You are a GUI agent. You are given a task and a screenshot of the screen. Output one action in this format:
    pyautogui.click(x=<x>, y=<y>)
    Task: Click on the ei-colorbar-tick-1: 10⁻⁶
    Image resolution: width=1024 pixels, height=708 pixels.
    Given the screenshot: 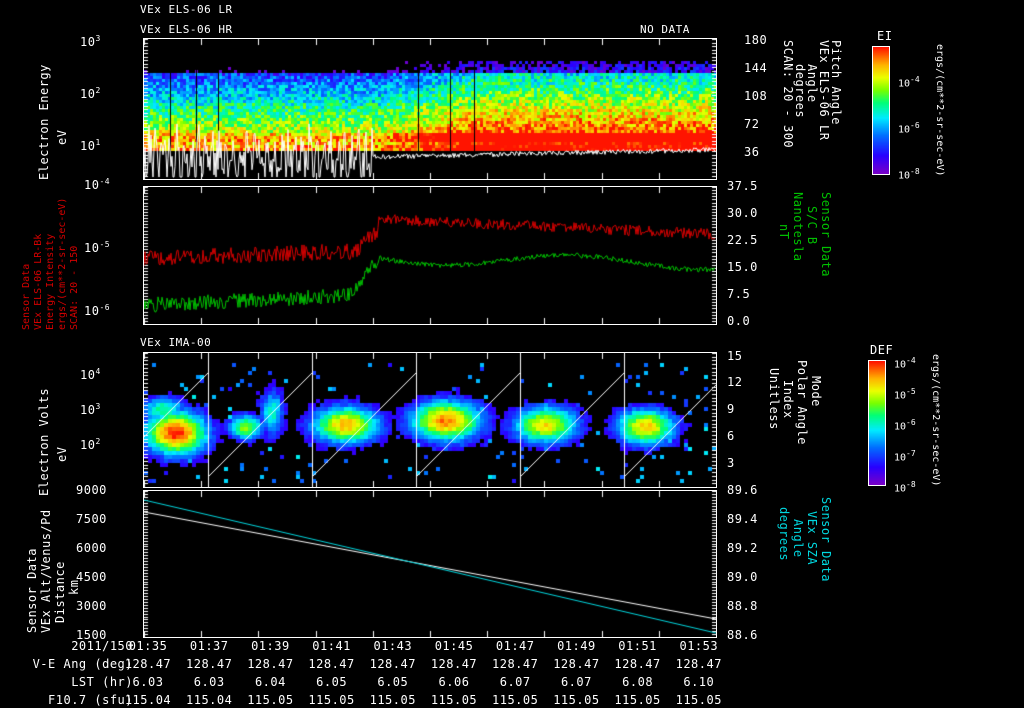 What is the action you would take?
    pyautogui.click(x=909, y=128)
    